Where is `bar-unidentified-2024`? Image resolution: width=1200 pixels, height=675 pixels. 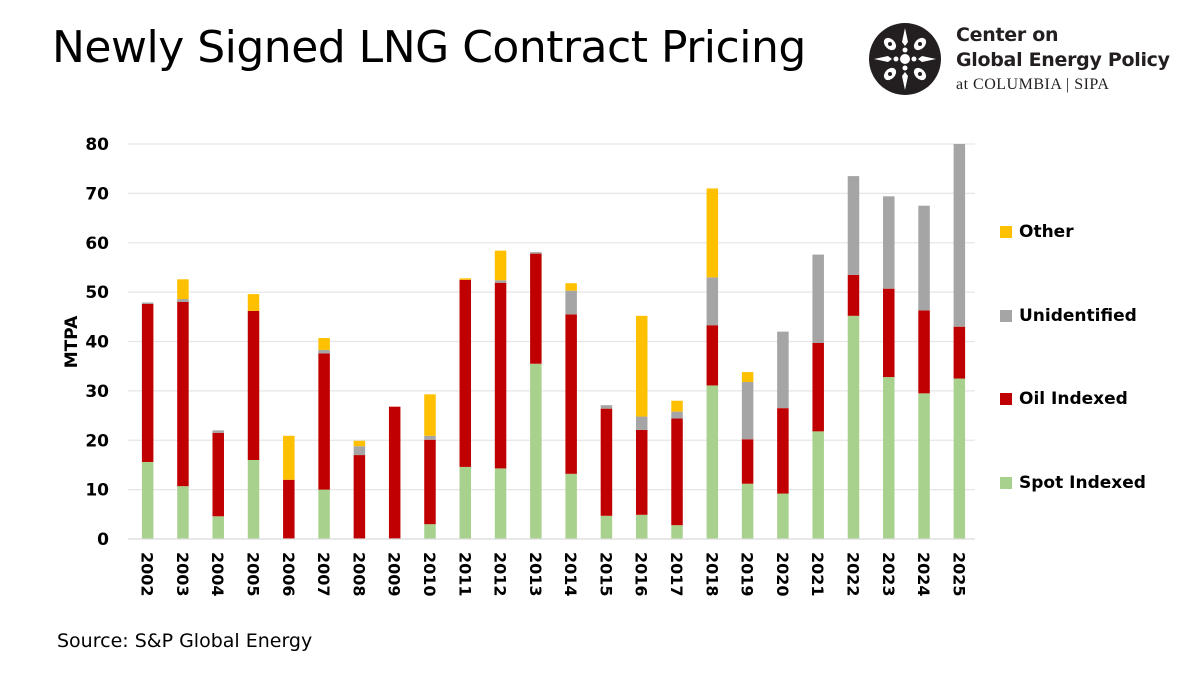
bar-unidentified-2024 is located at coordinates (924, 258).